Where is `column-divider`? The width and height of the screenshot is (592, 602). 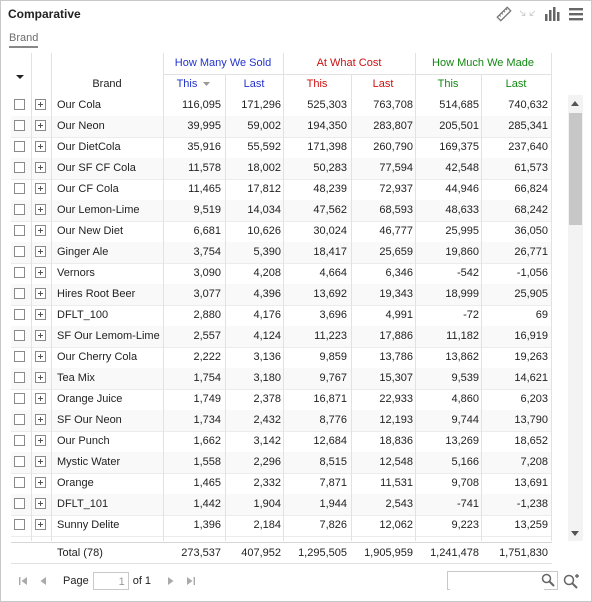
column-divider is located at coordinates (31, 318).